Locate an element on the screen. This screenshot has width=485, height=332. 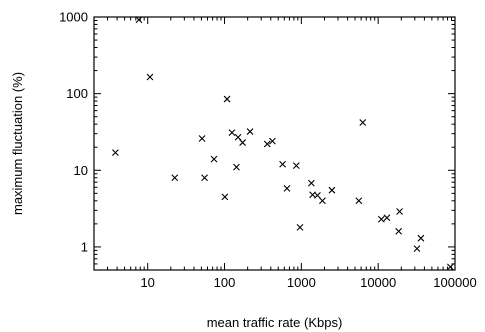
x-tick-label: 10000 is located at coordinates (378, 282).